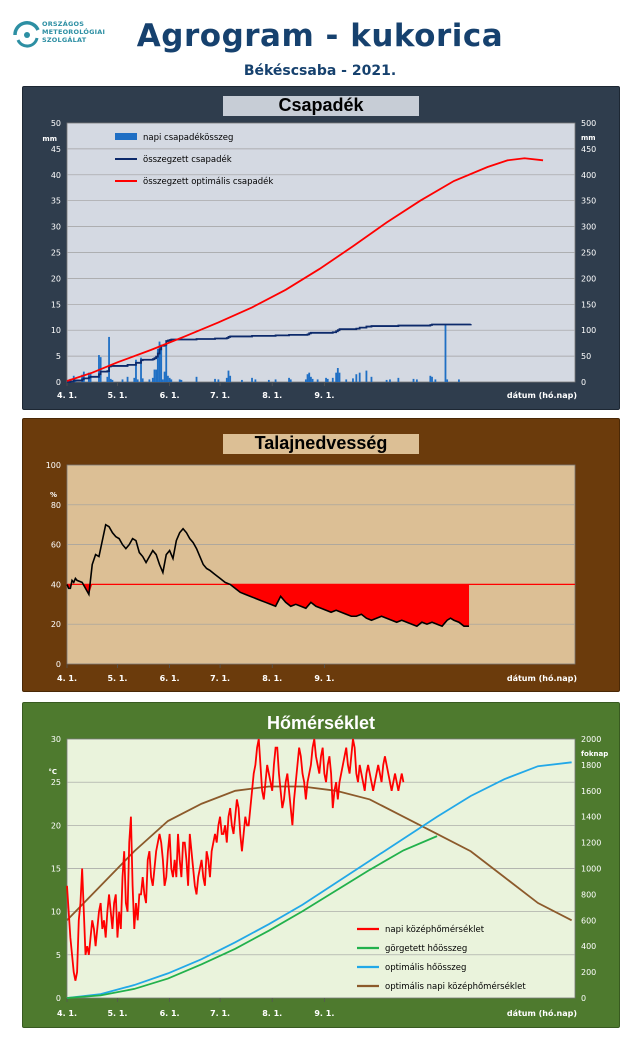  Describe the element at coordinates (588, 330) in the screenshot. I see `y2-tick-label: 100` at that location.